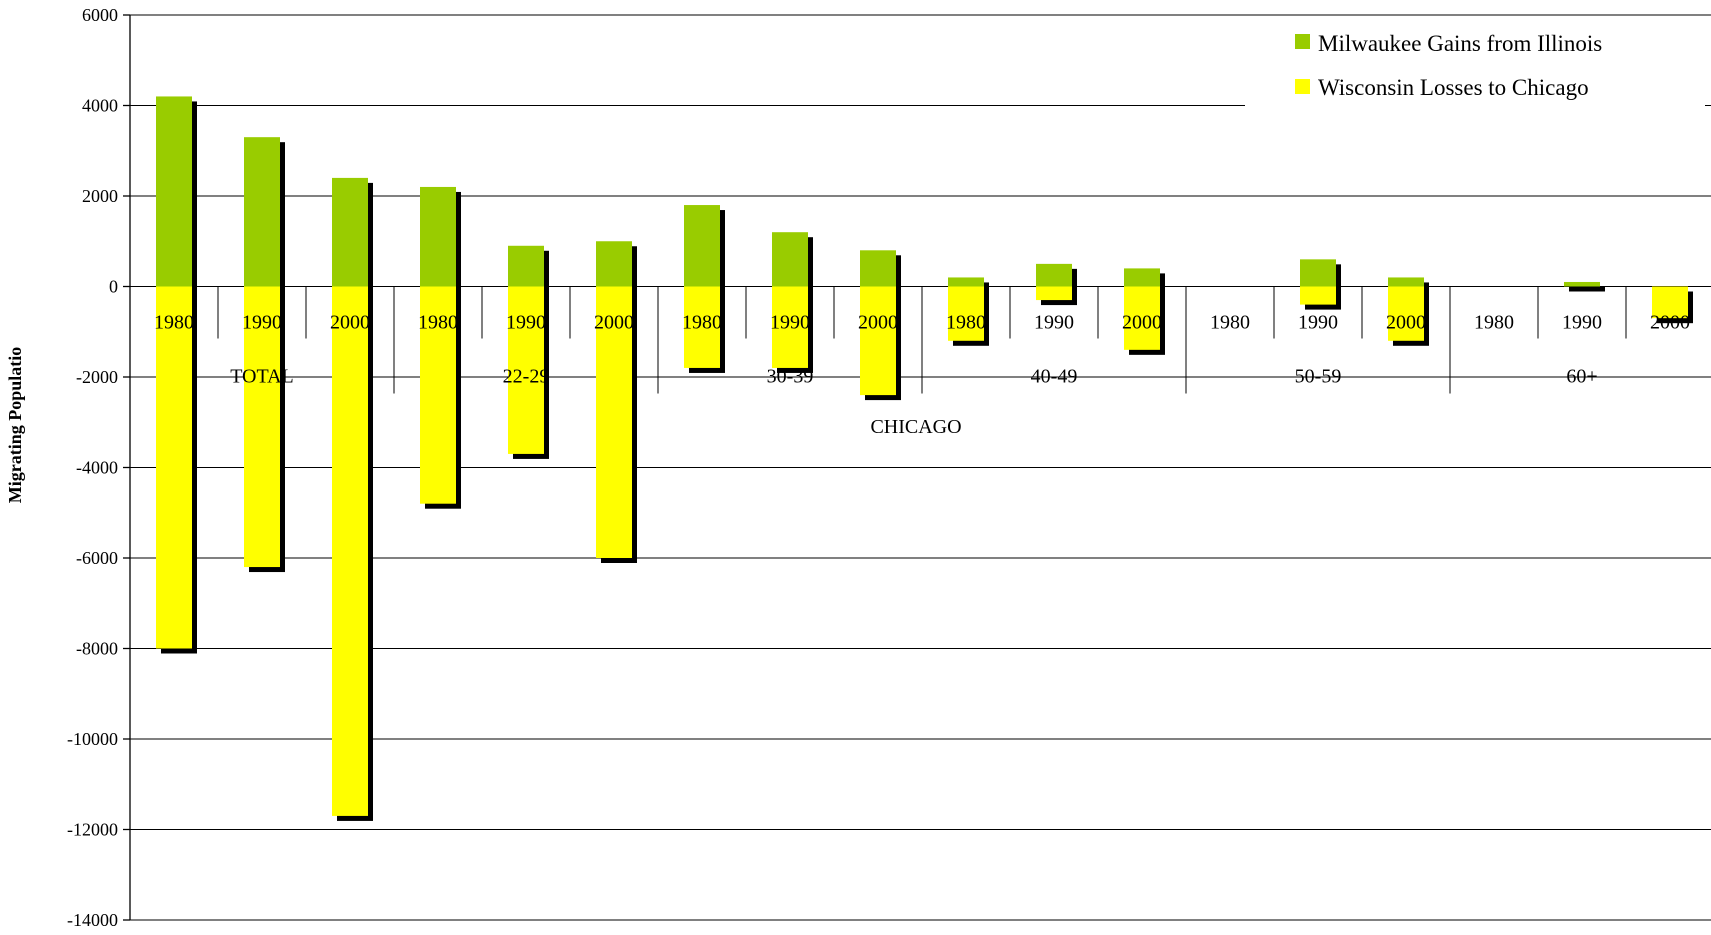  What do you see at coordinates (1302, 41) in the screenshot?
I see `legend-swatch-milwaukee-gains` at bounding box center [1302, 41].